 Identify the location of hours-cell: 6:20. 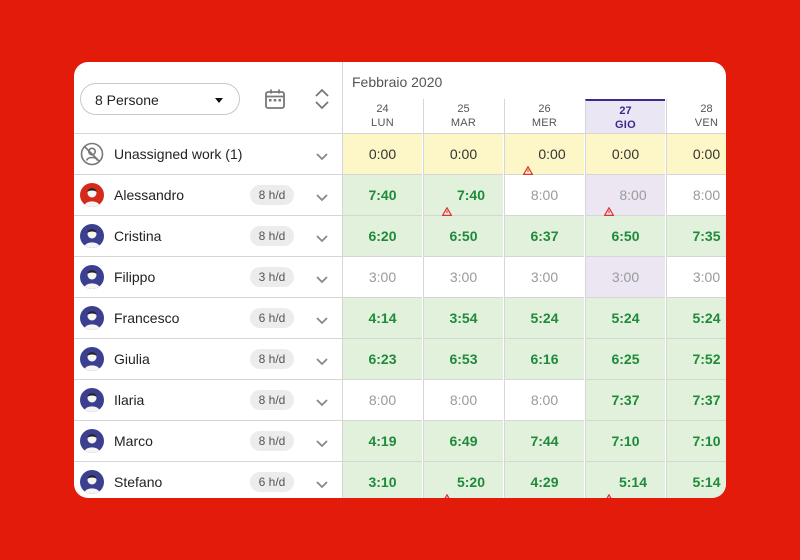
(382, 236).